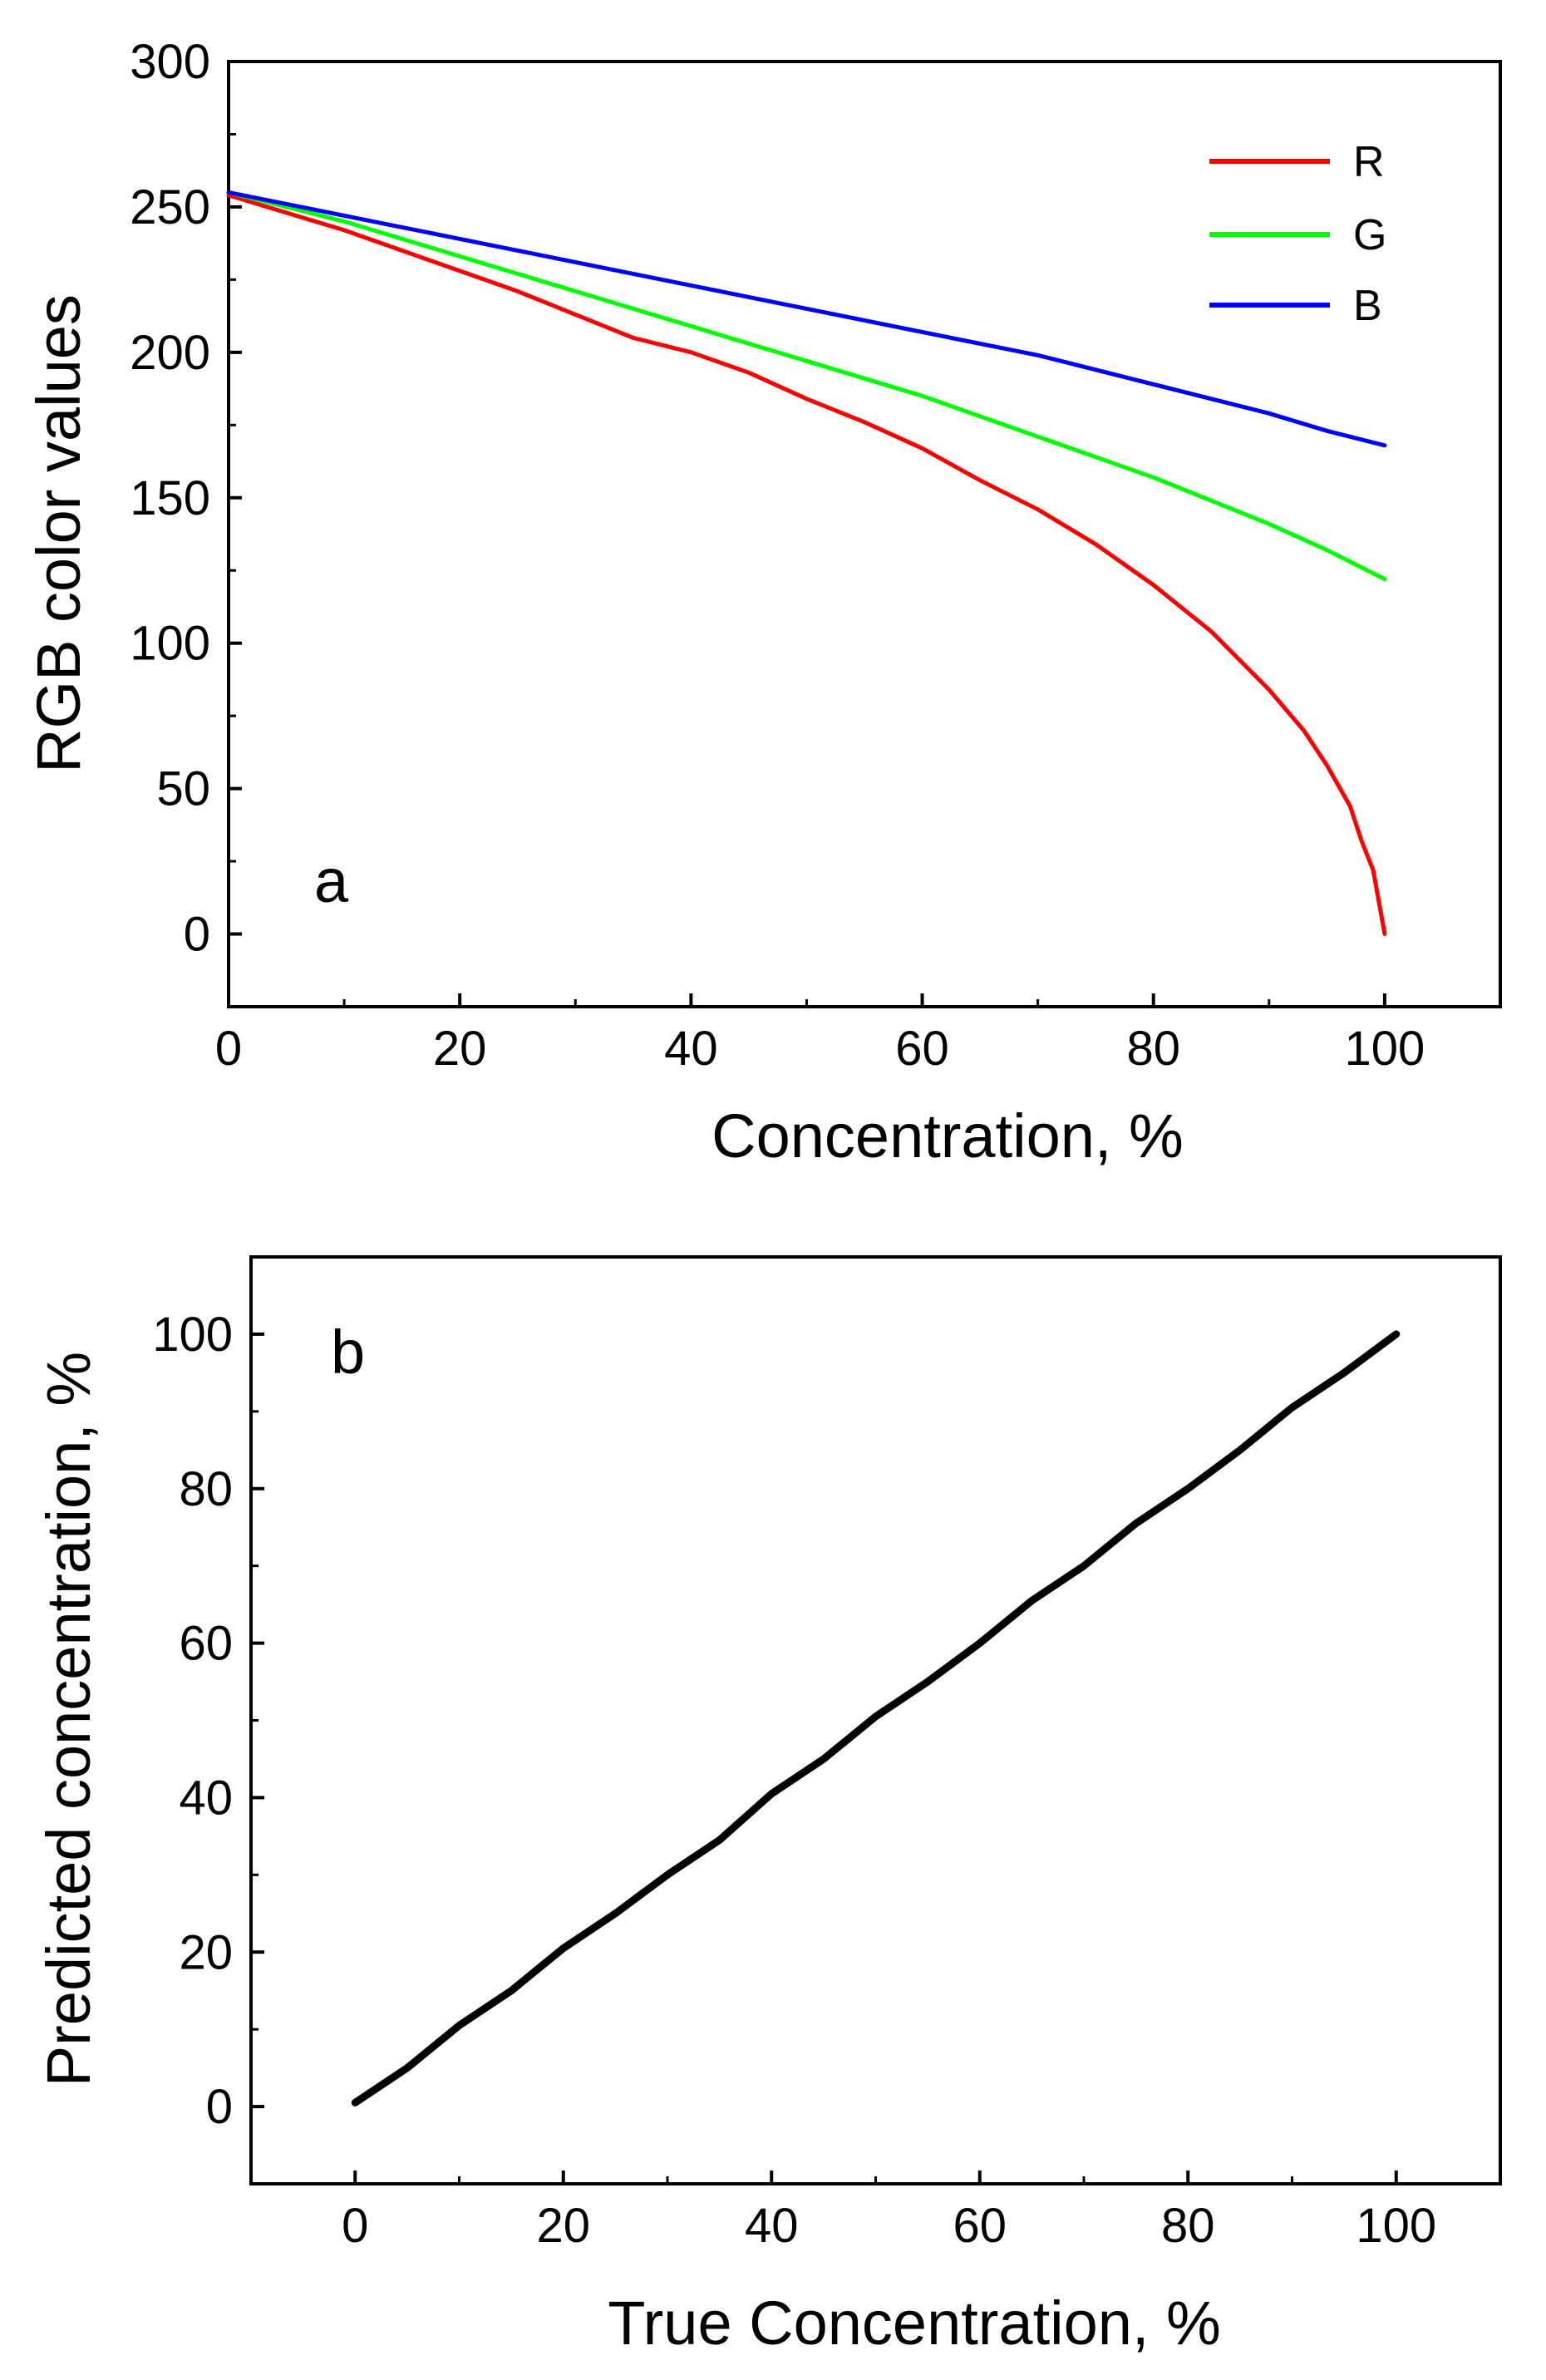  I want to click on legend-label-r: R, so click(1369, 162).